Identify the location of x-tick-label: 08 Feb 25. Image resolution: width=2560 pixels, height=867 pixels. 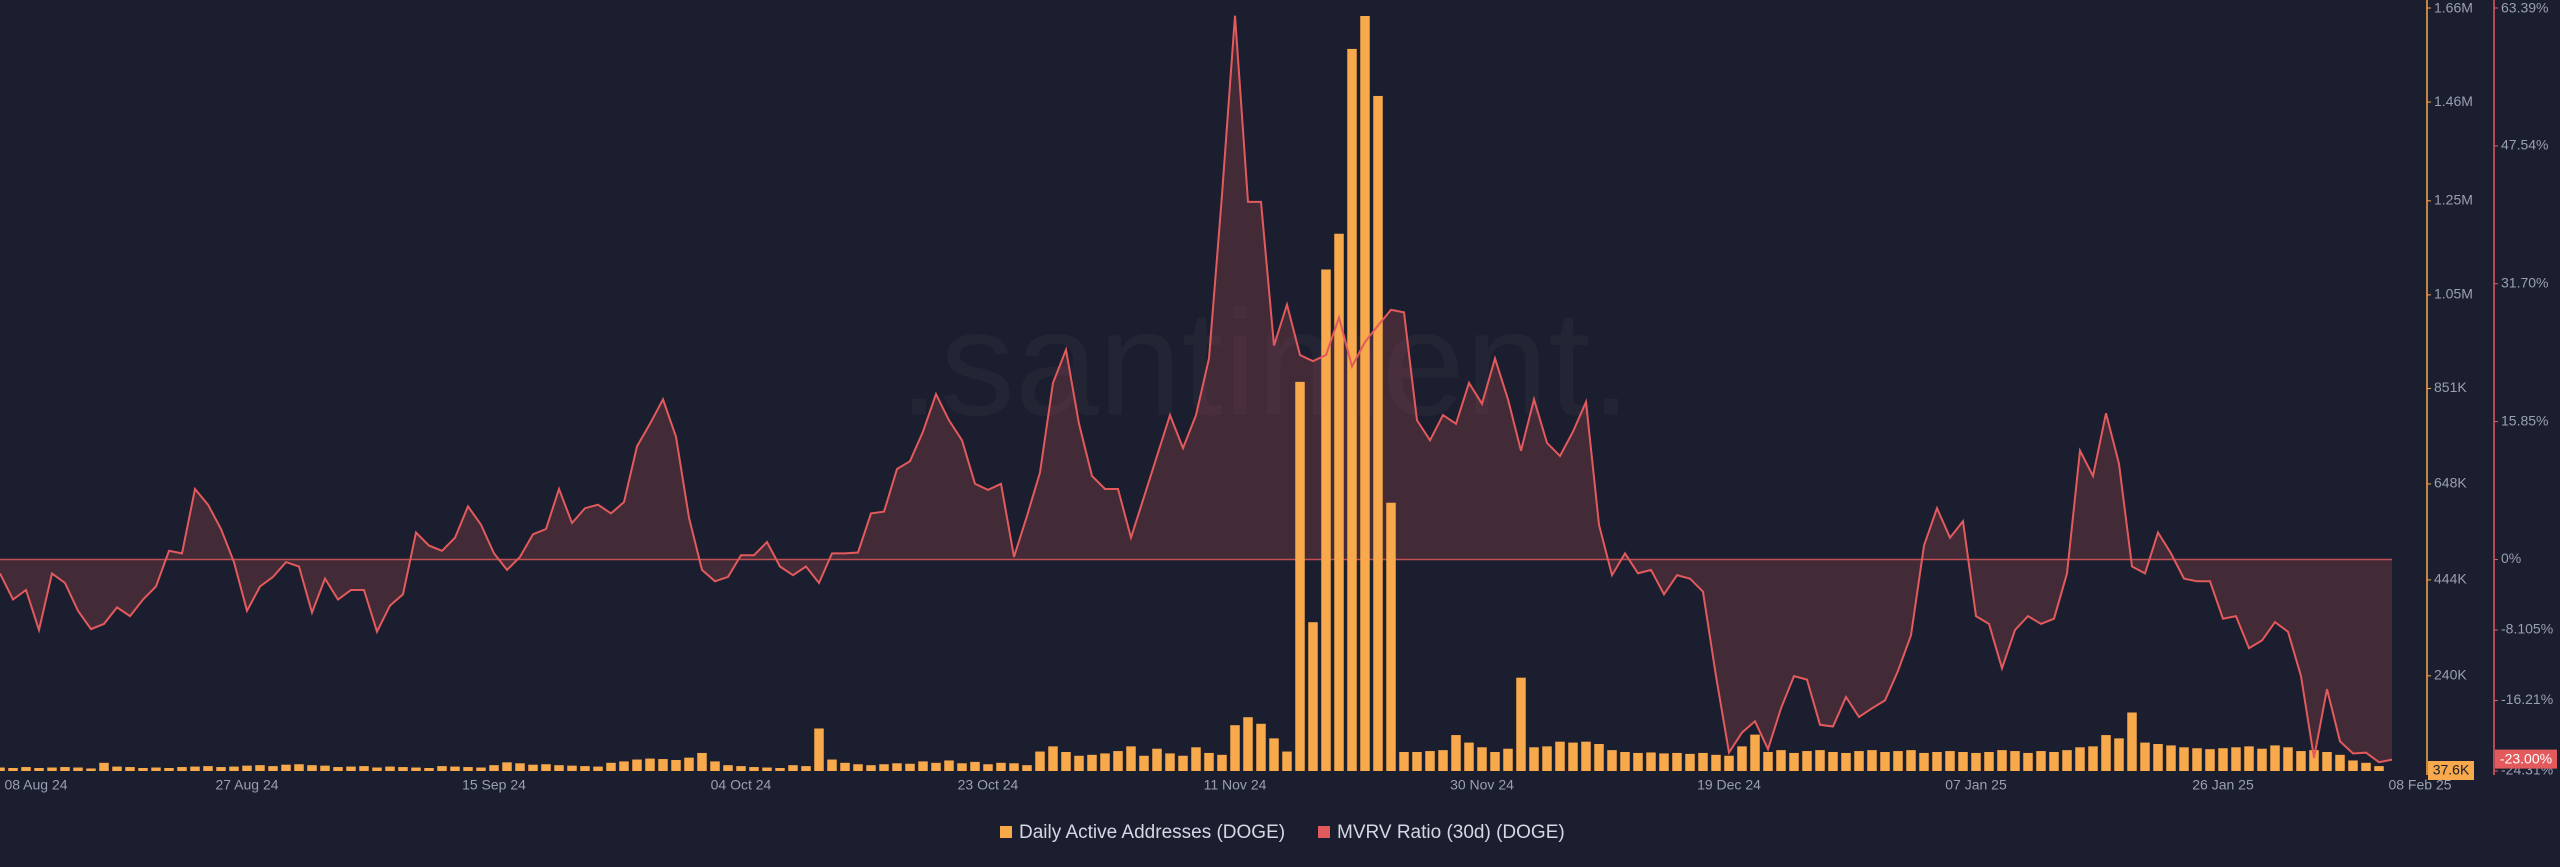
(2419, 785).